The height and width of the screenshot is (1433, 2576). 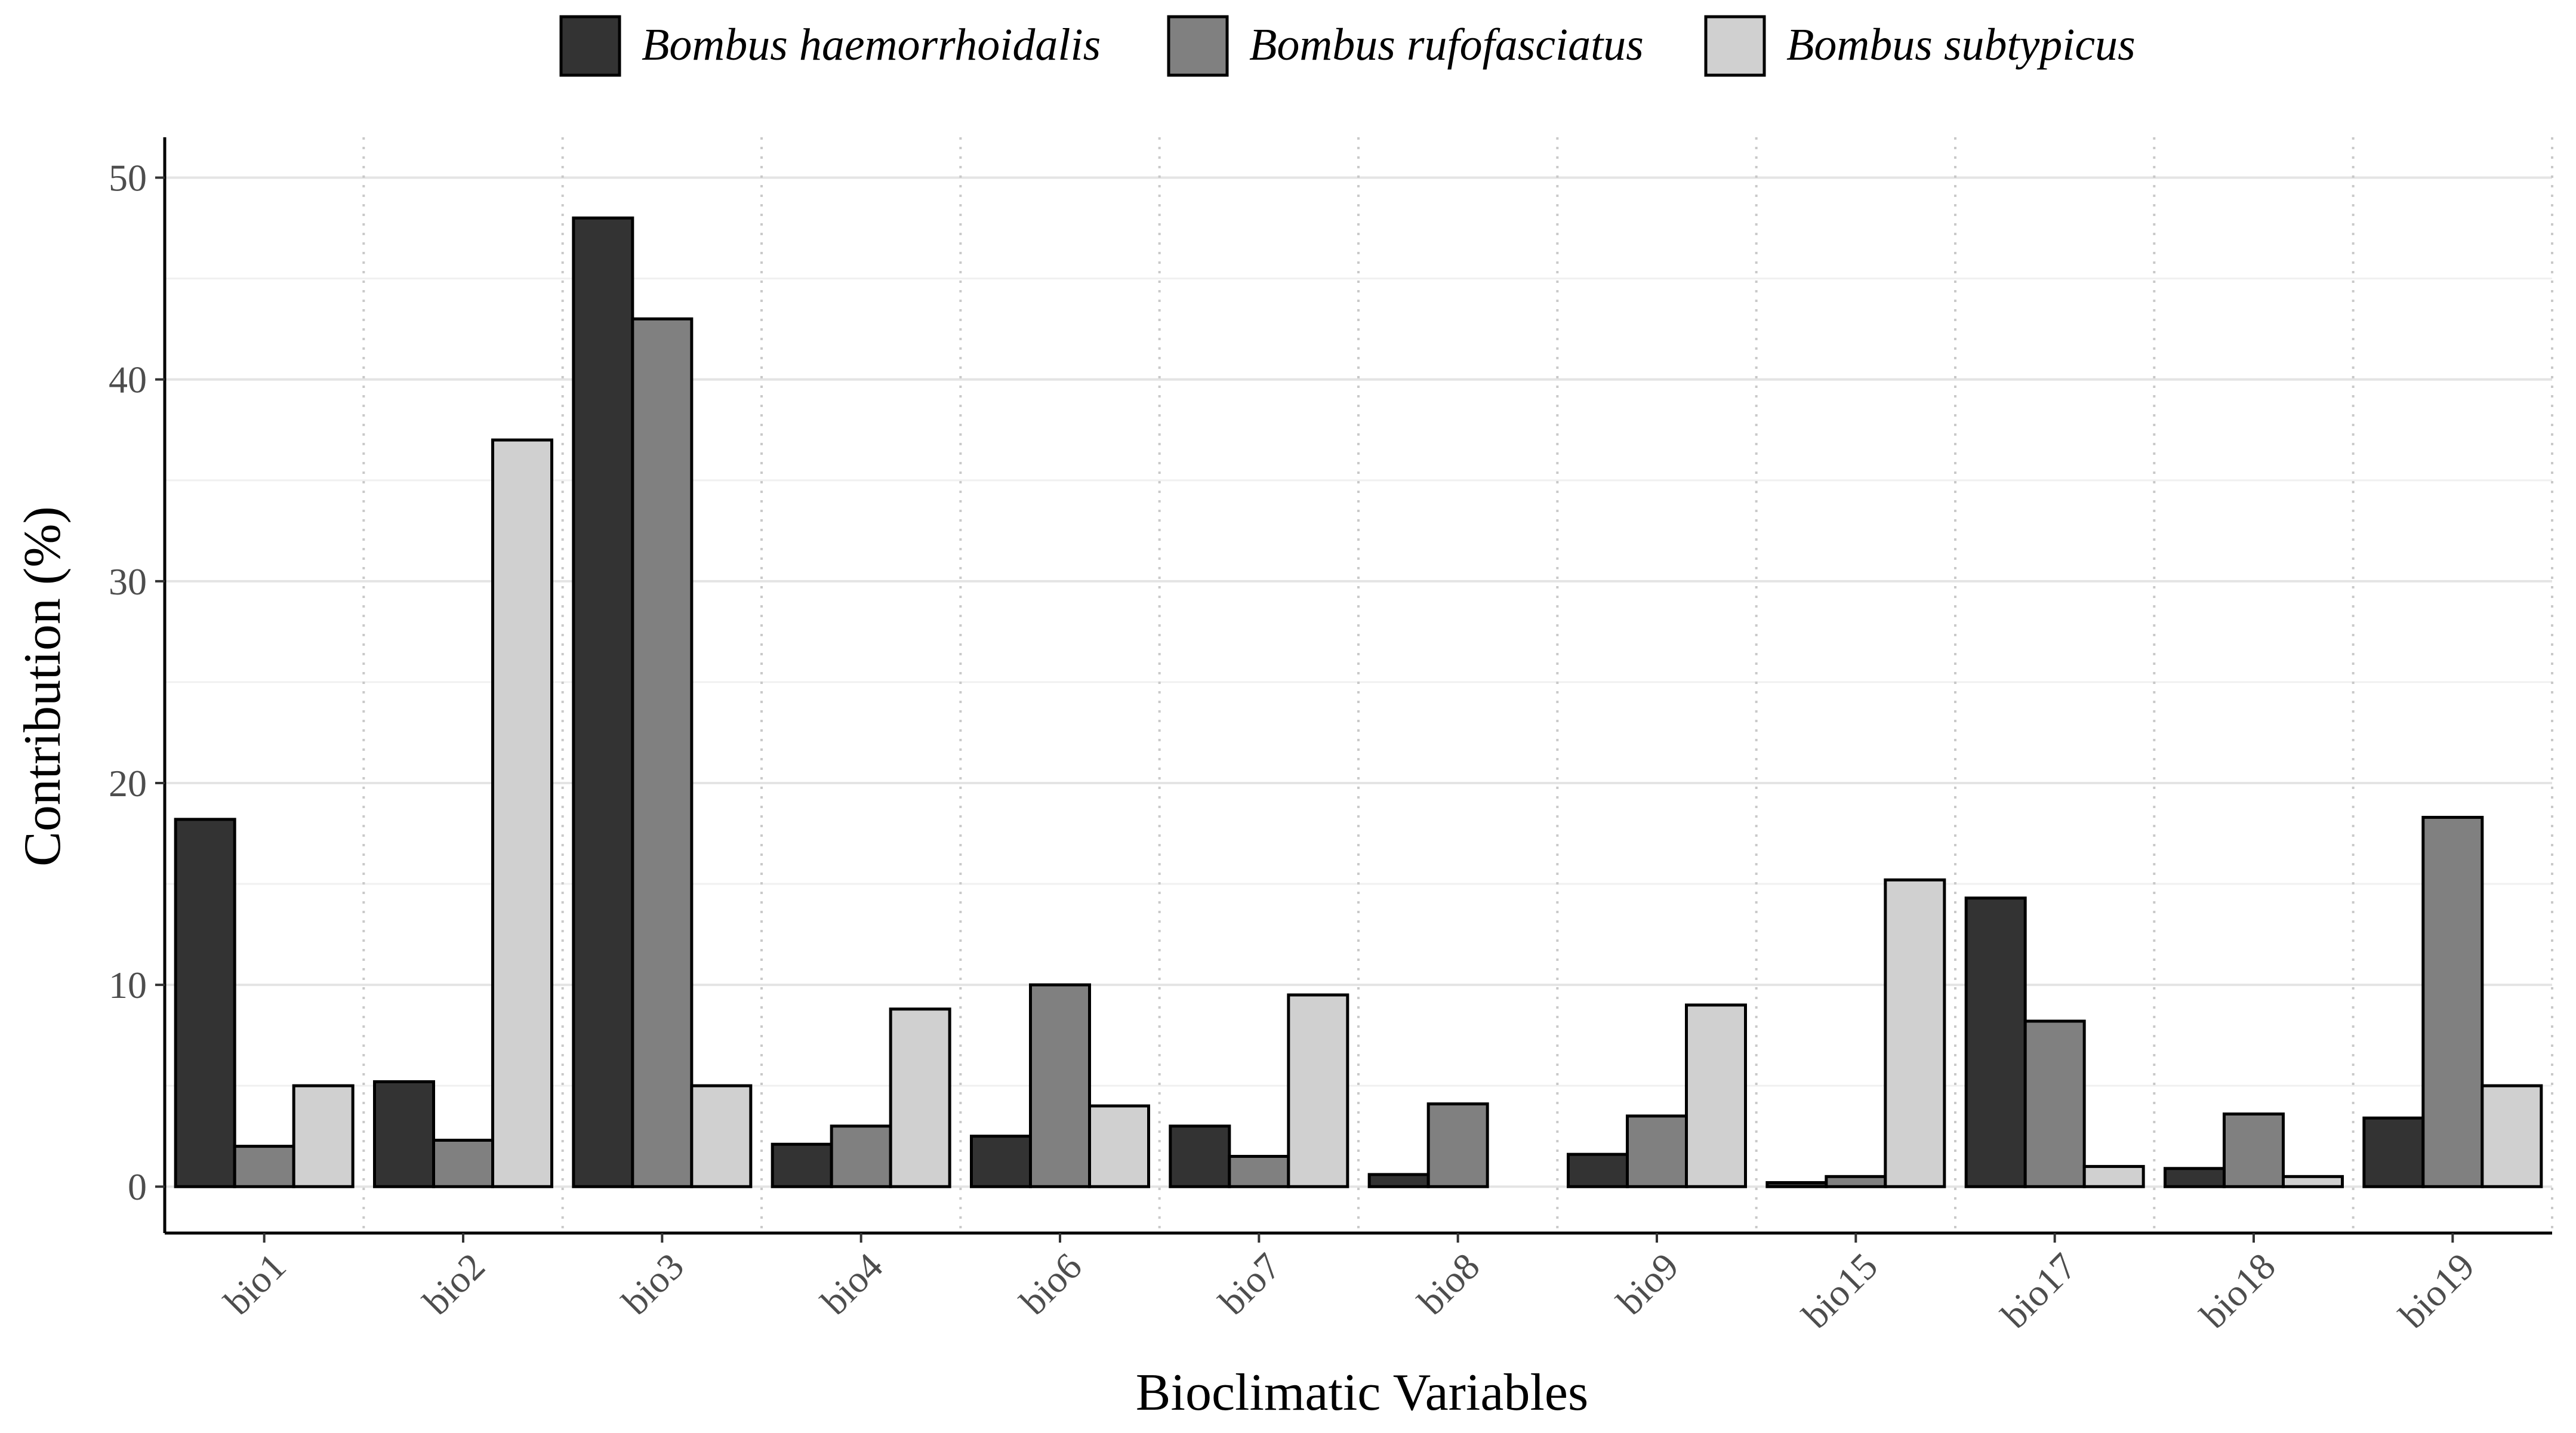 What do you see at coordinates (43, 687) in the screenshot?
I see `y-axis-title: Contribution (%)` at bounding box center [43, 687].